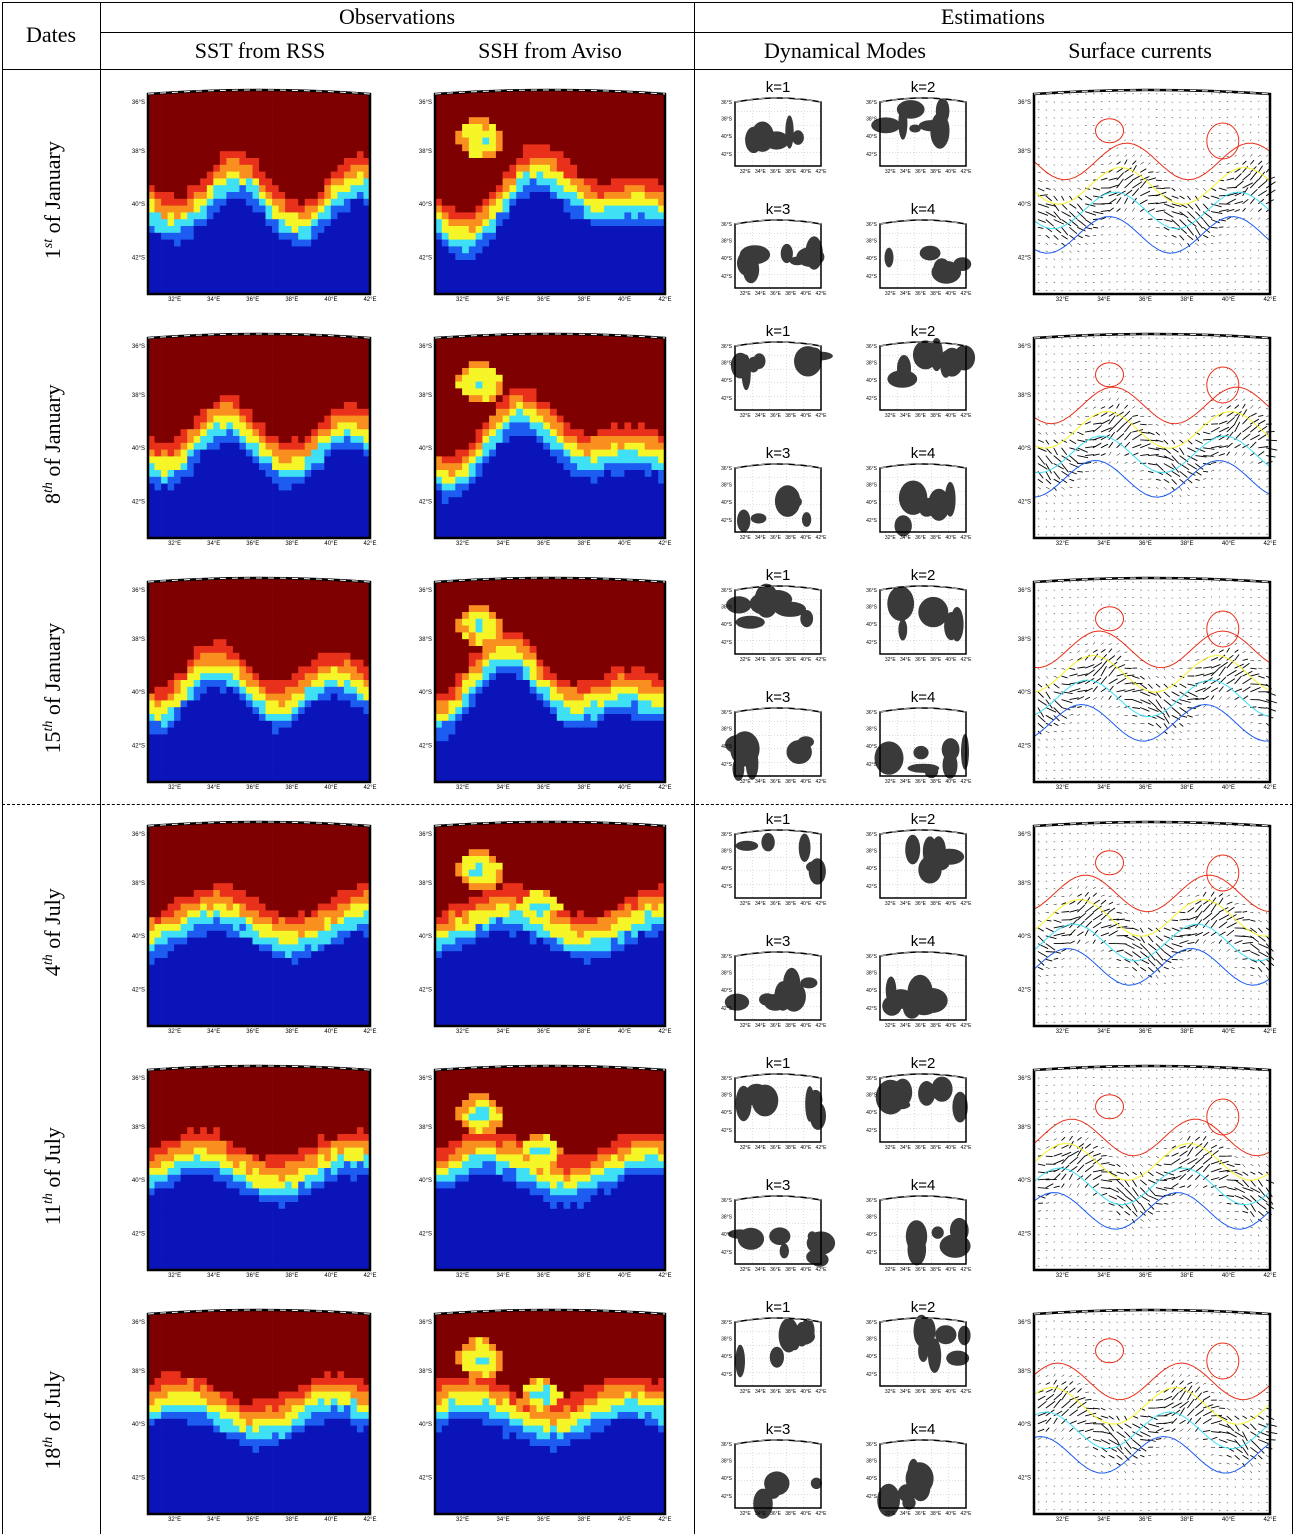 This screenshot has height=1540, width=1295. I want to click on ssh-1-field, so click(550, 436).